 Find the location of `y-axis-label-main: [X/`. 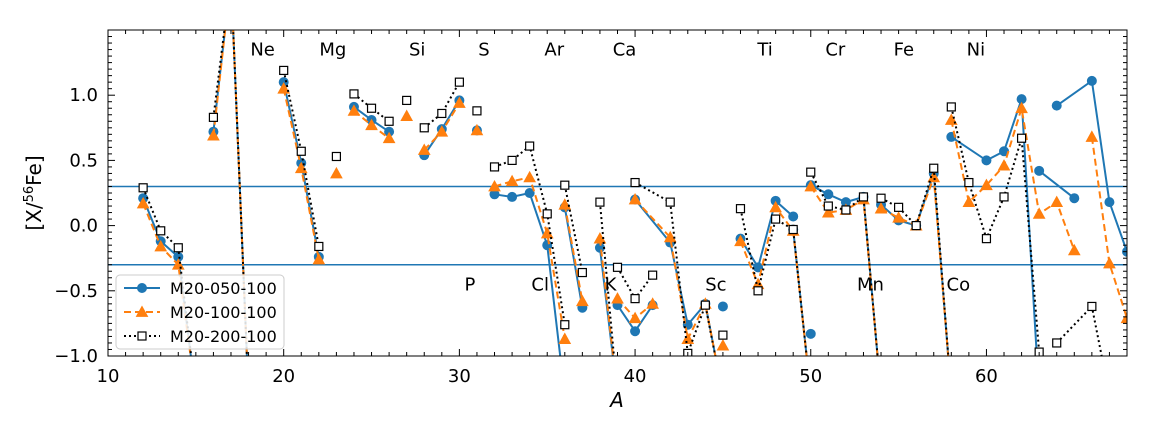

y-axis-label-main: [X/ is located at coordinates (34, 216).